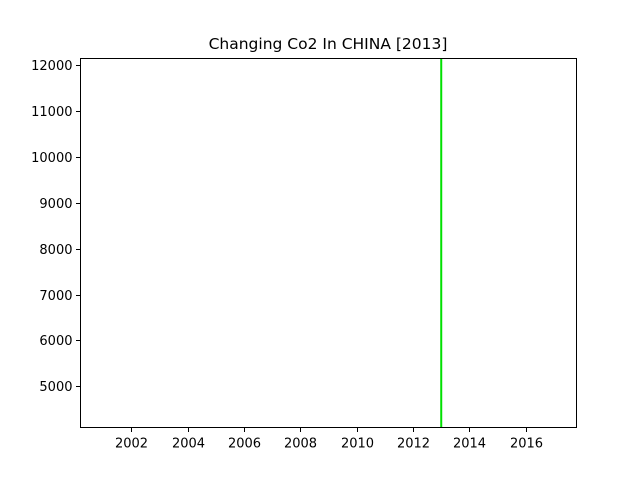 Image resolution: width=640 pixels, height=480 pixels. I want to click on y-tick-label: 9000, so click(55, 204).